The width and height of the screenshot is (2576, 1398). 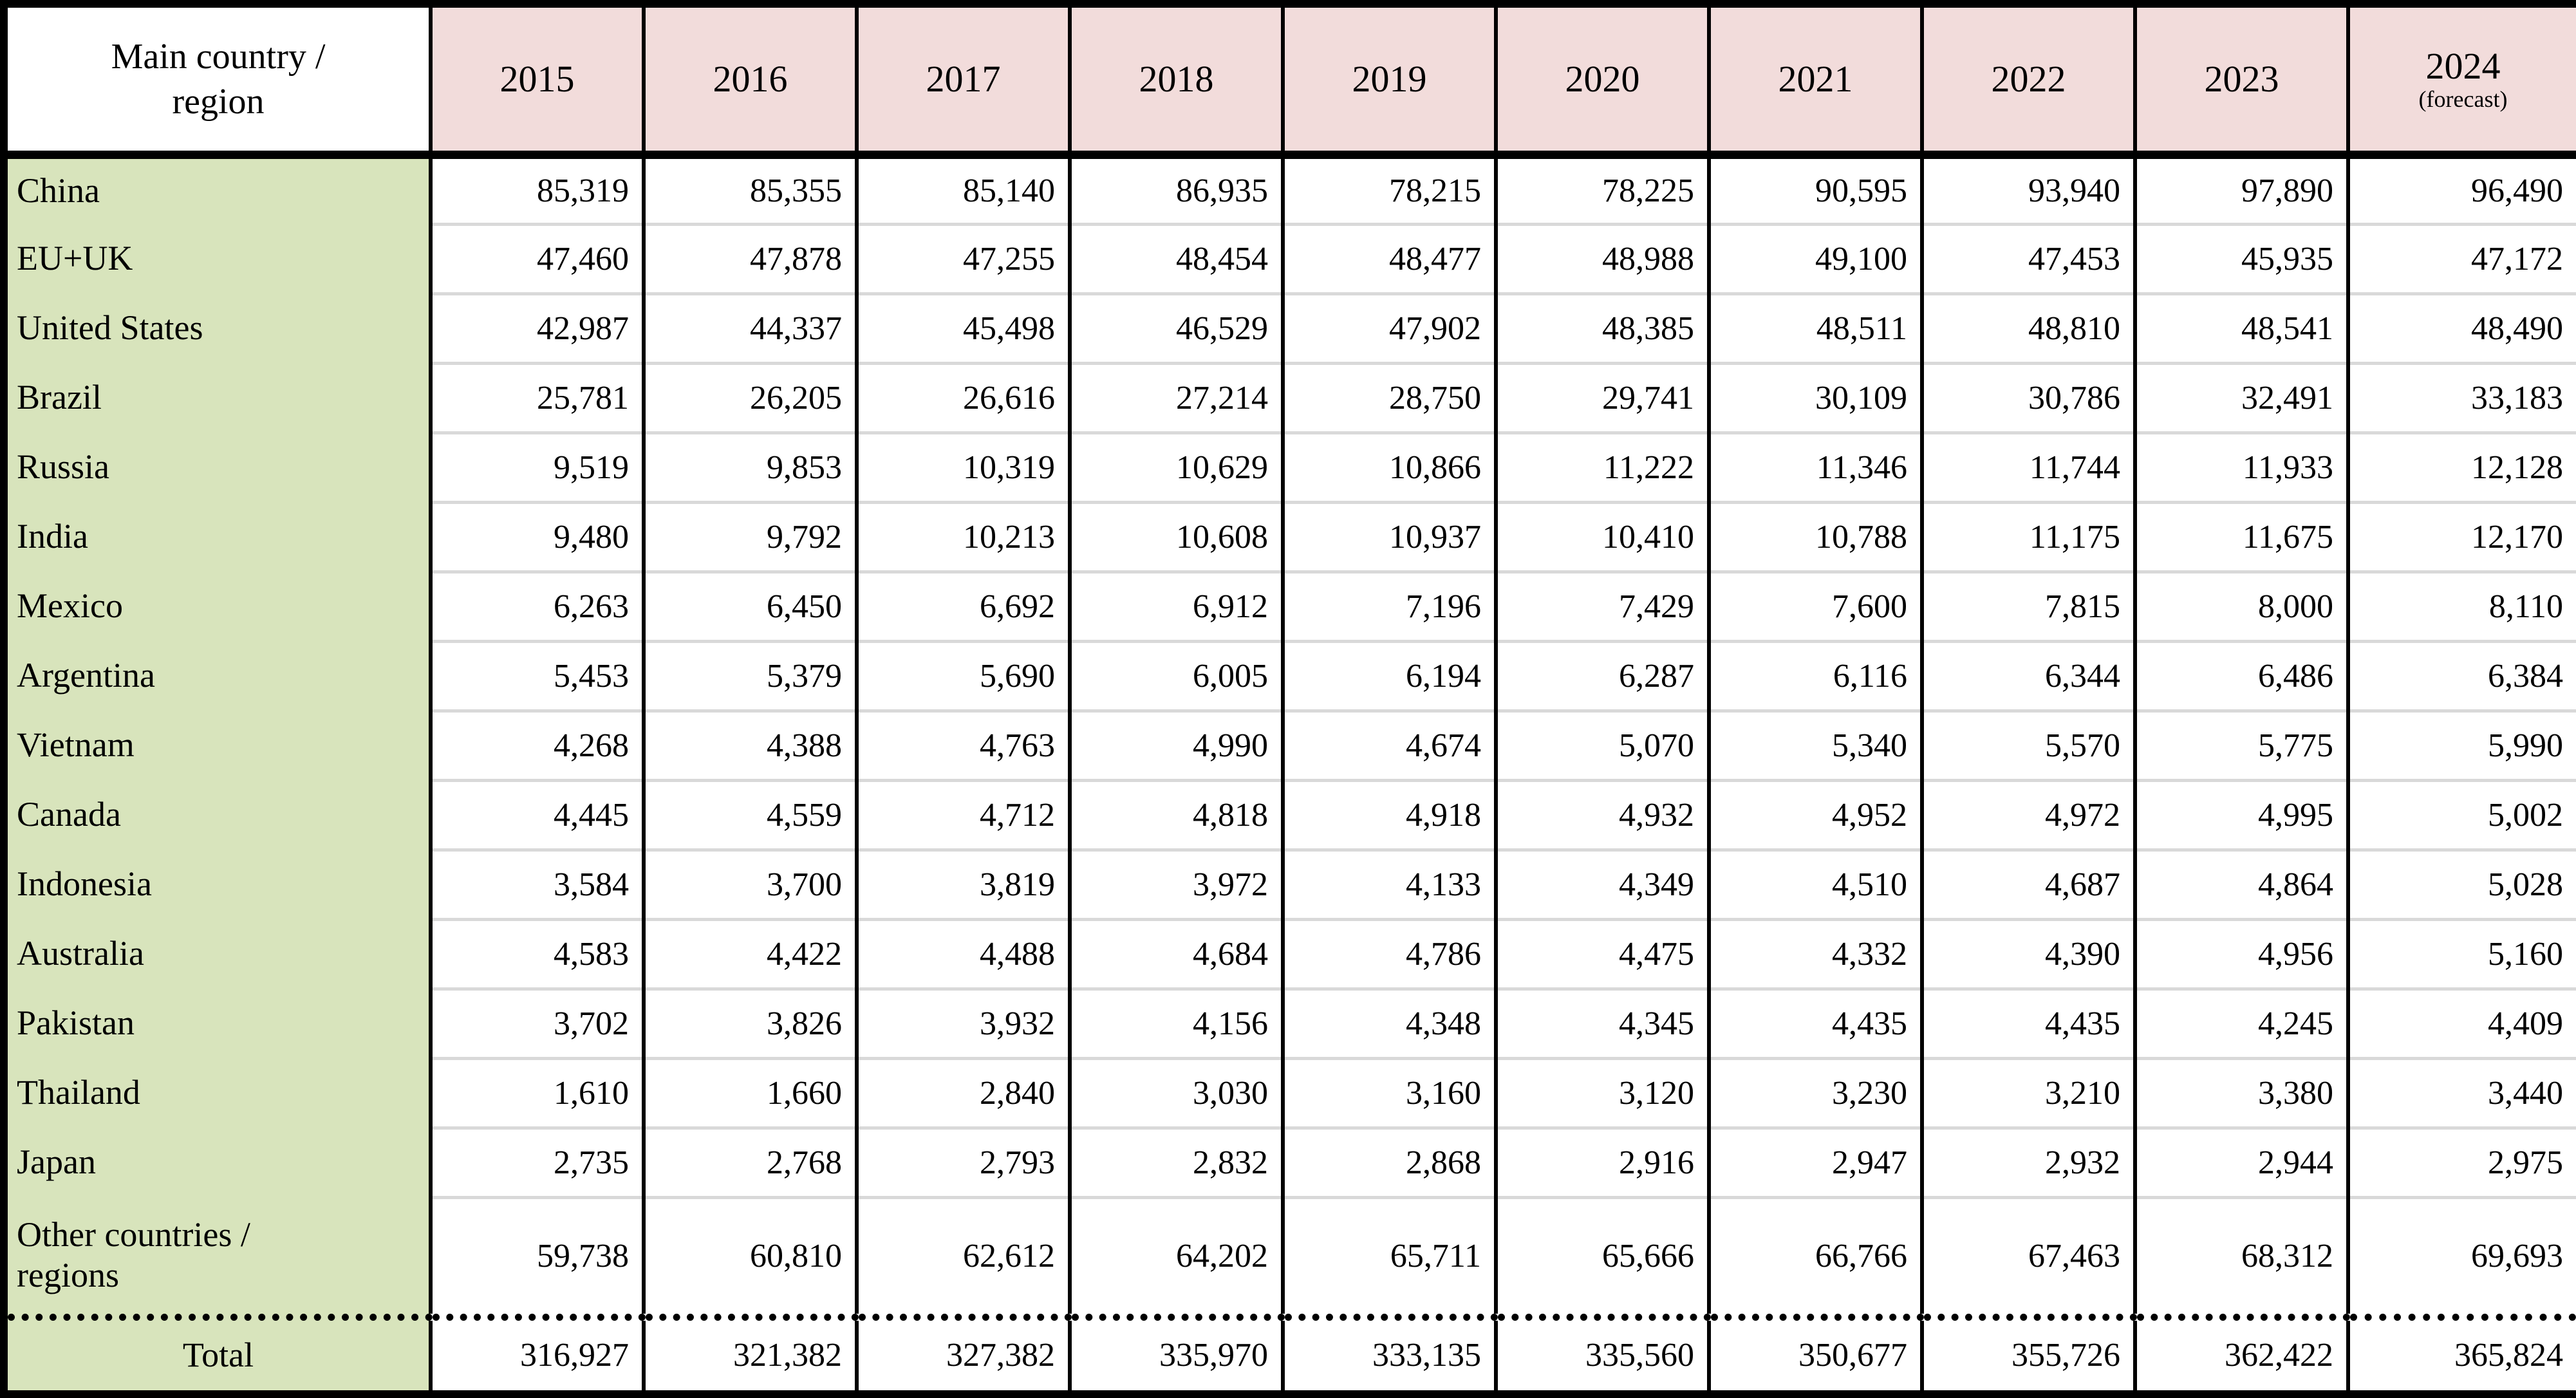 What do you see at coordinates (1175, 1256) in the screenshot?
I see `value-other-countries-col3: 64,202` at bounding box center [1175, 1256].